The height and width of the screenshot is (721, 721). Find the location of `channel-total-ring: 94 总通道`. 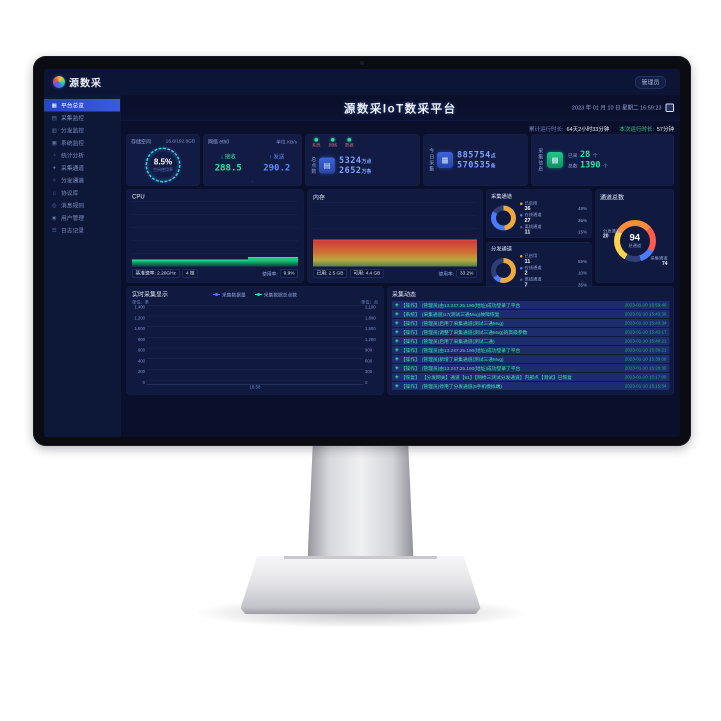

channel-total-ring: 94 总通道 is located at coordinates (634, 240).